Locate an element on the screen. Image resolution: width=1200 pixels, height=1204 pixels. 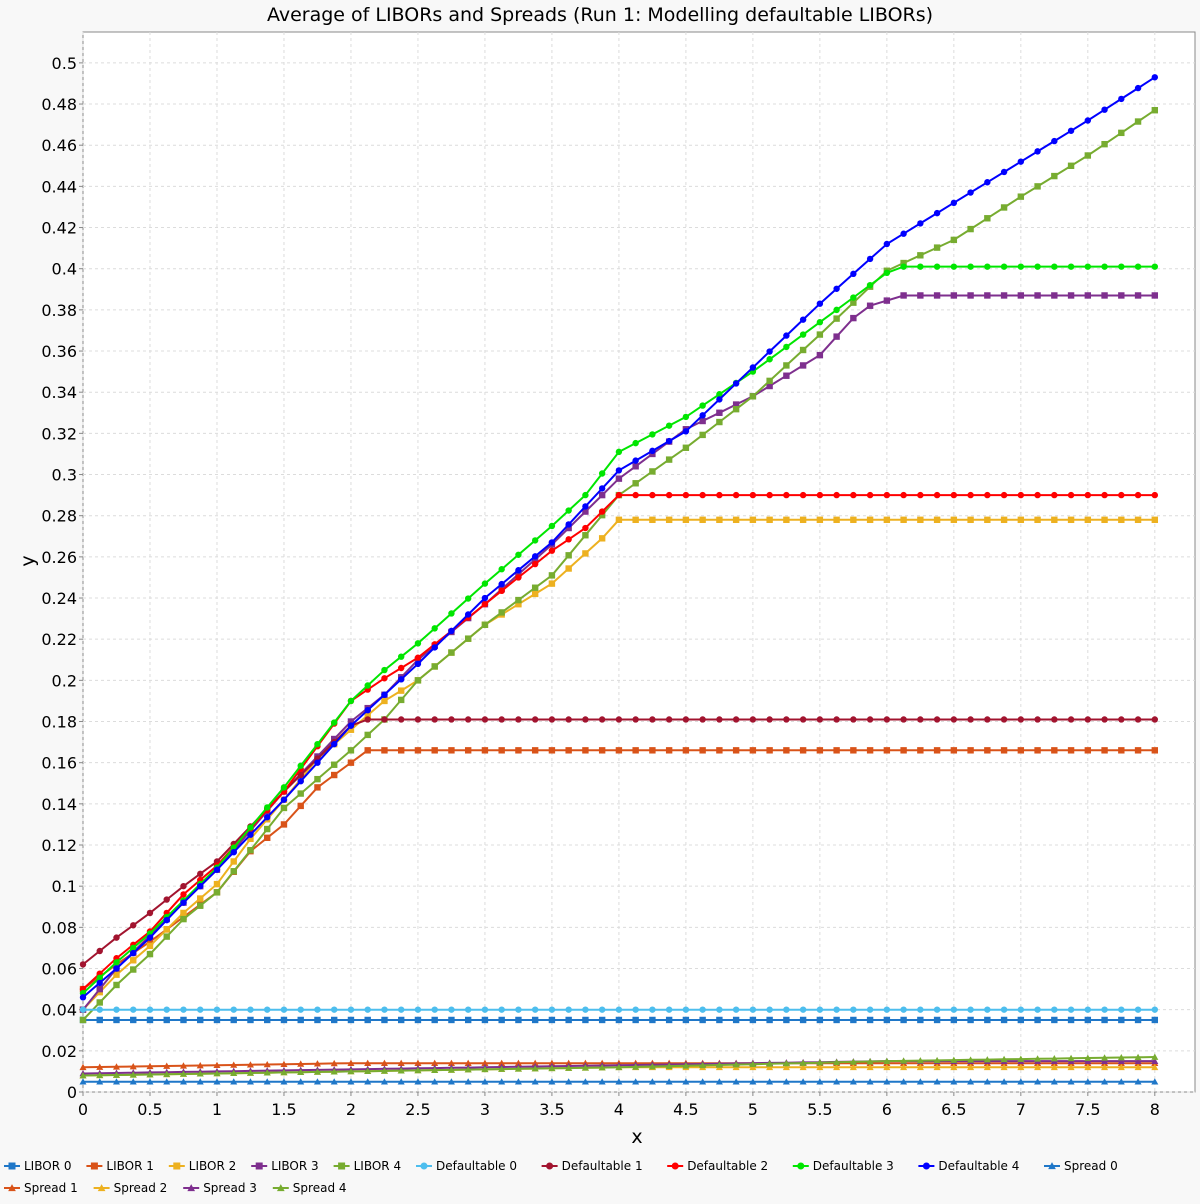
x-tick-label: 5.5 is located at coordinates (819, 1109).